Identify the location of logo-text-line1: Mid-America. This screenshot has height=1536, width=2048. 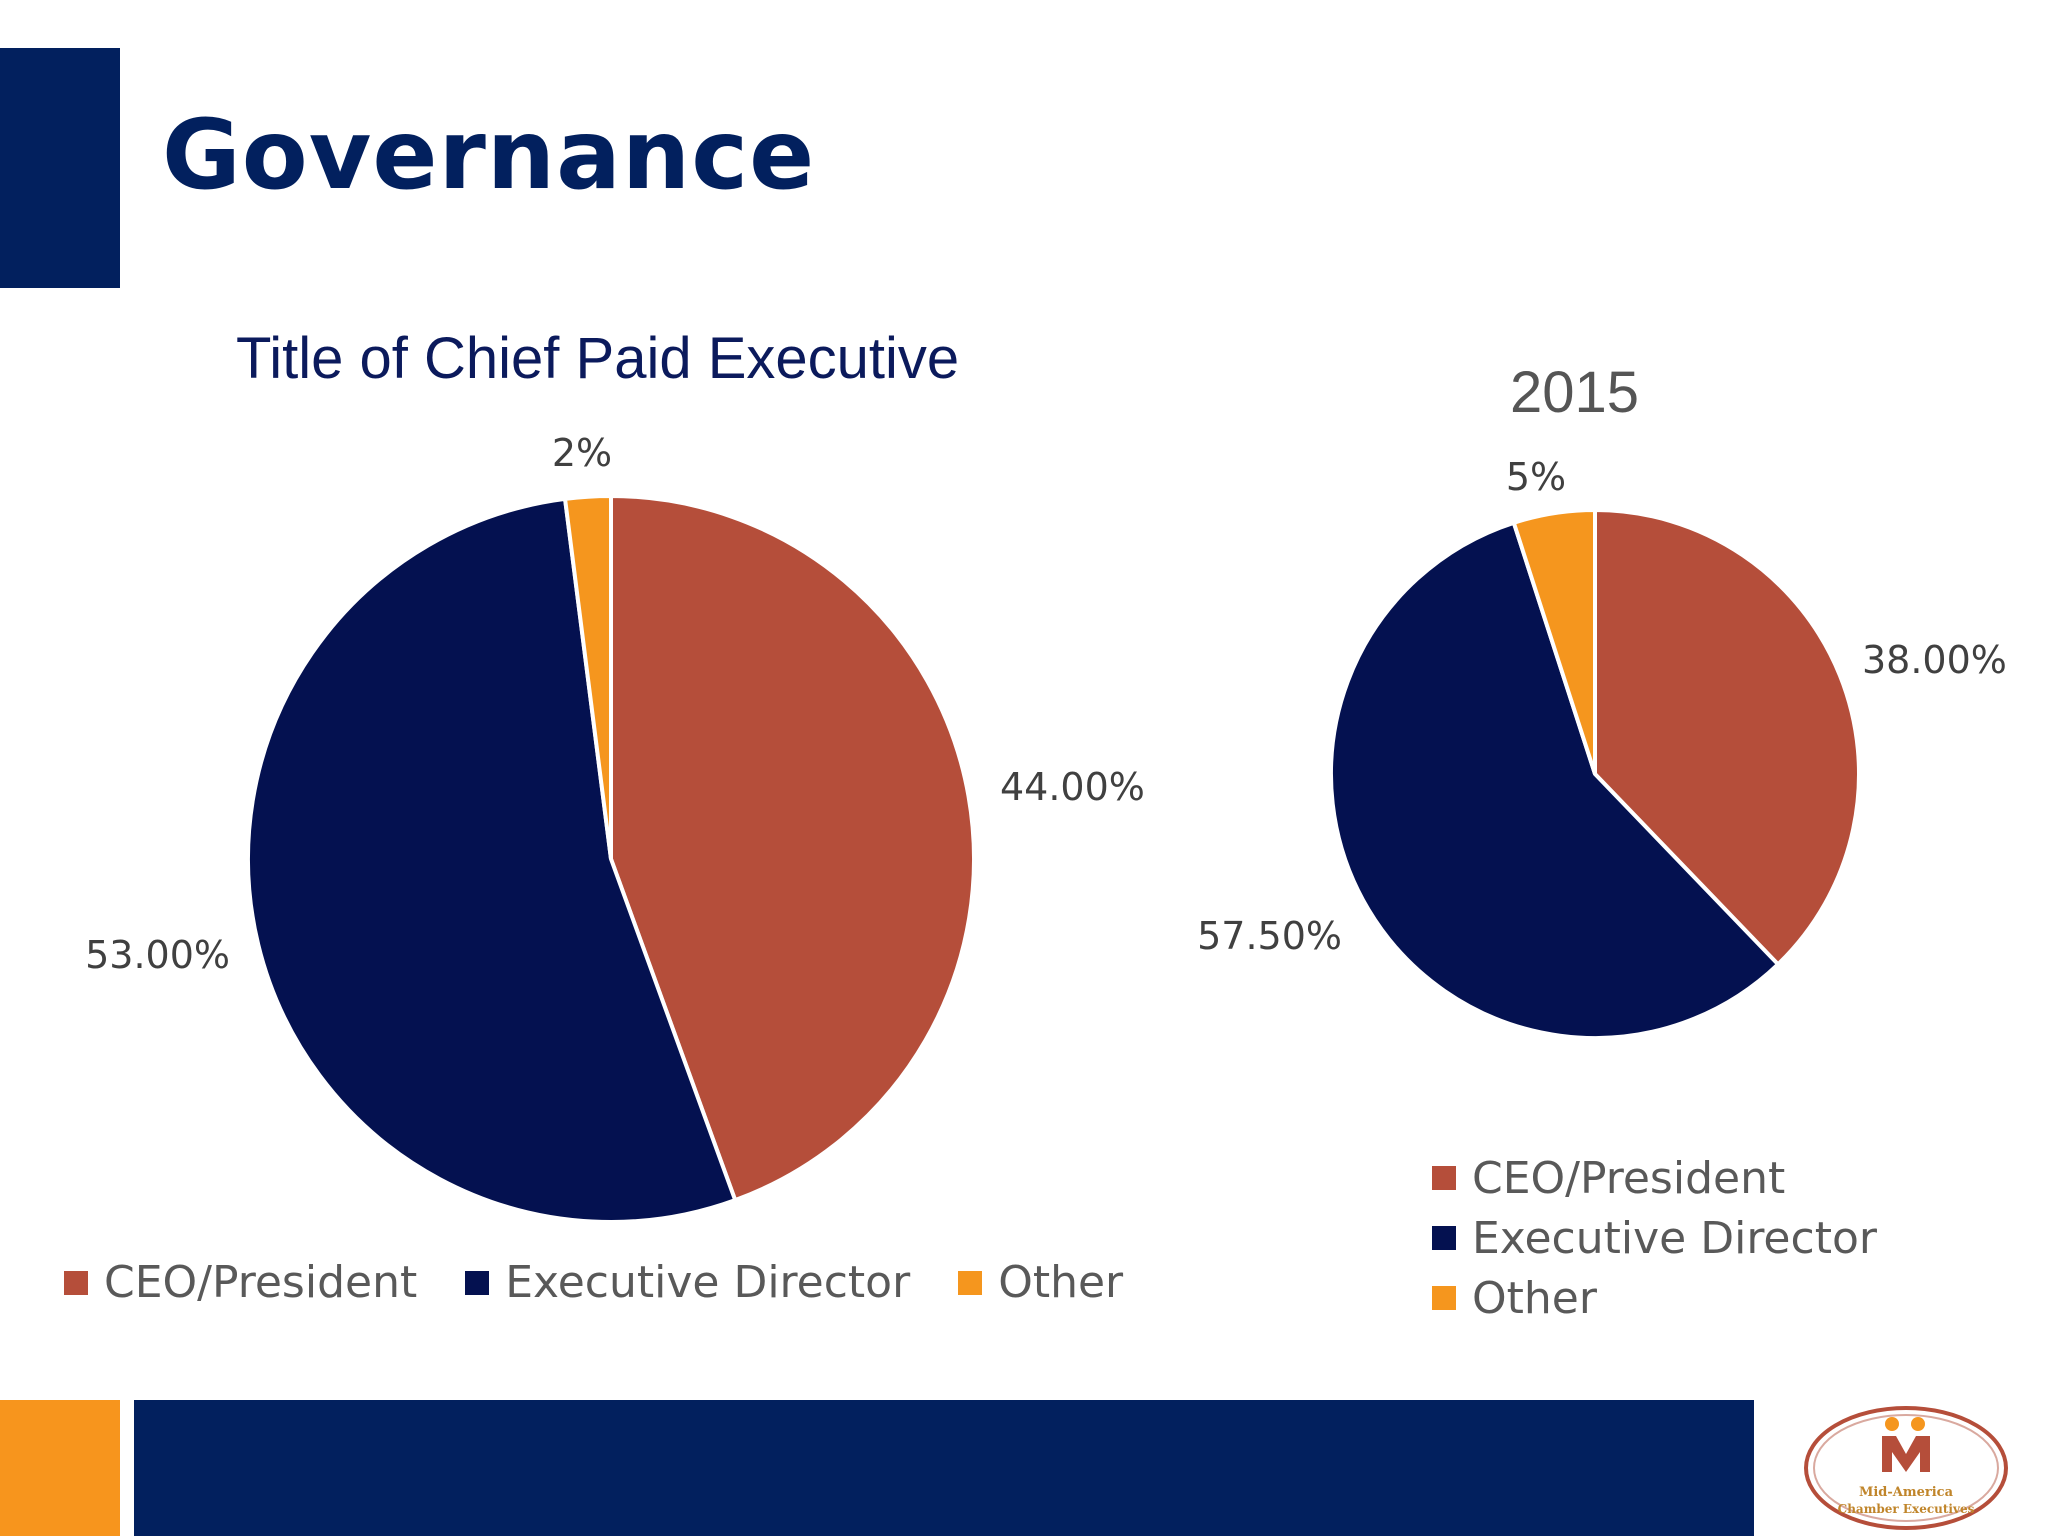
(1906, 1492).